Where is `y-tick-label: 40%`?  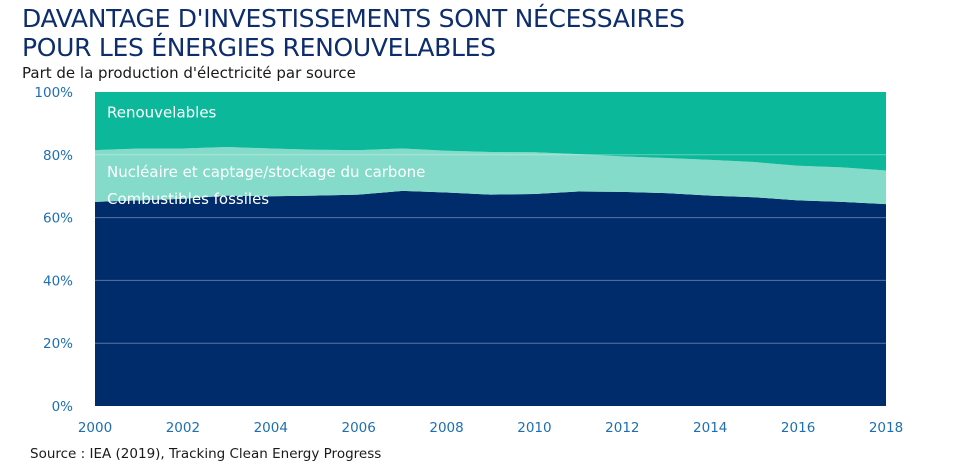
y-tick-label: 40% is located at coordinates (58, 281).